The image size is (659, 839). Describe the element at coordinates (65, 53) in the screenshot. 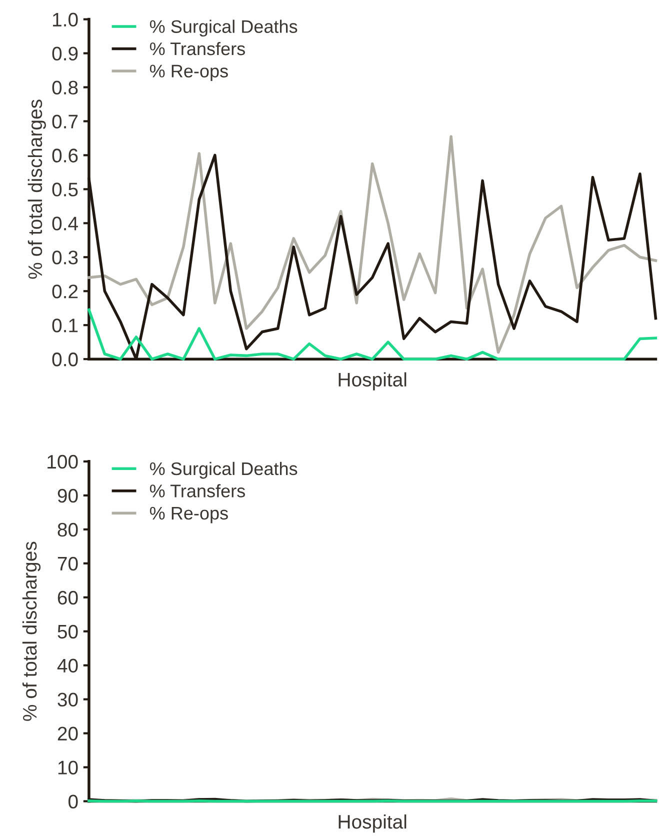

I see `y-tick-label: 0.9` at that location.